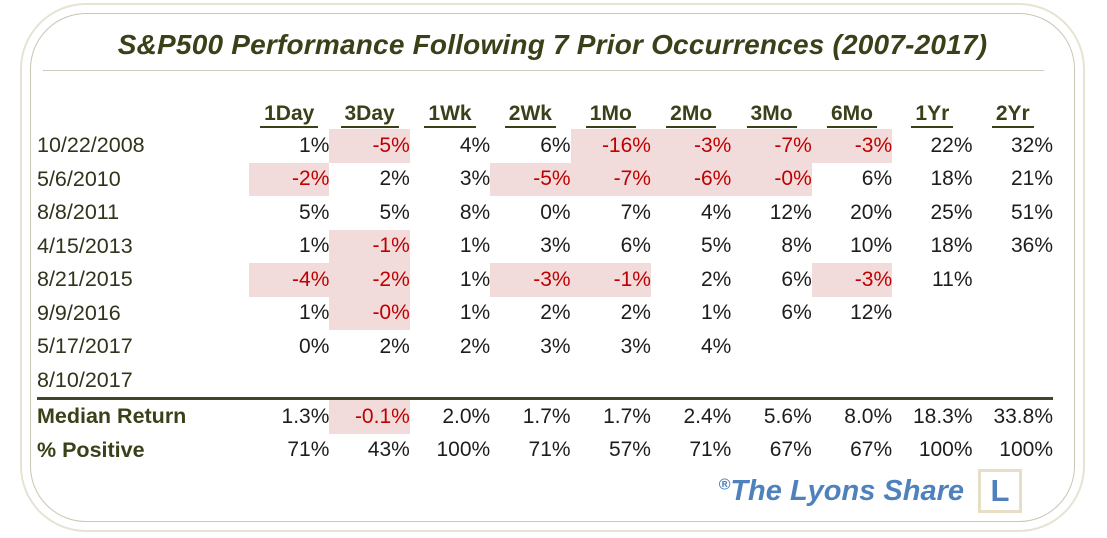 Image resolution: width=1107 pixels, height=538 pixels. Describe the element at coordinates (143, 415) in the screenshot. I see `summary-label: Median Return` at that location.